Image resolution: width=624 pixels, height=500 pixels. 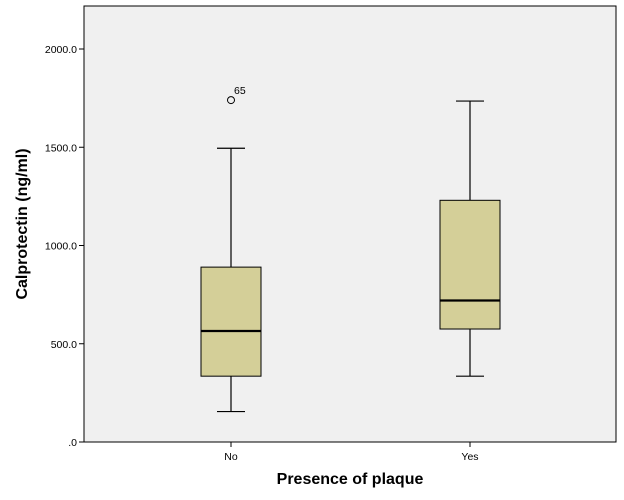 What do you see at coordinates (61, 148) in the screenshot?
I see `y-tick-label: 1500.0` at bounding box center [61, 148].